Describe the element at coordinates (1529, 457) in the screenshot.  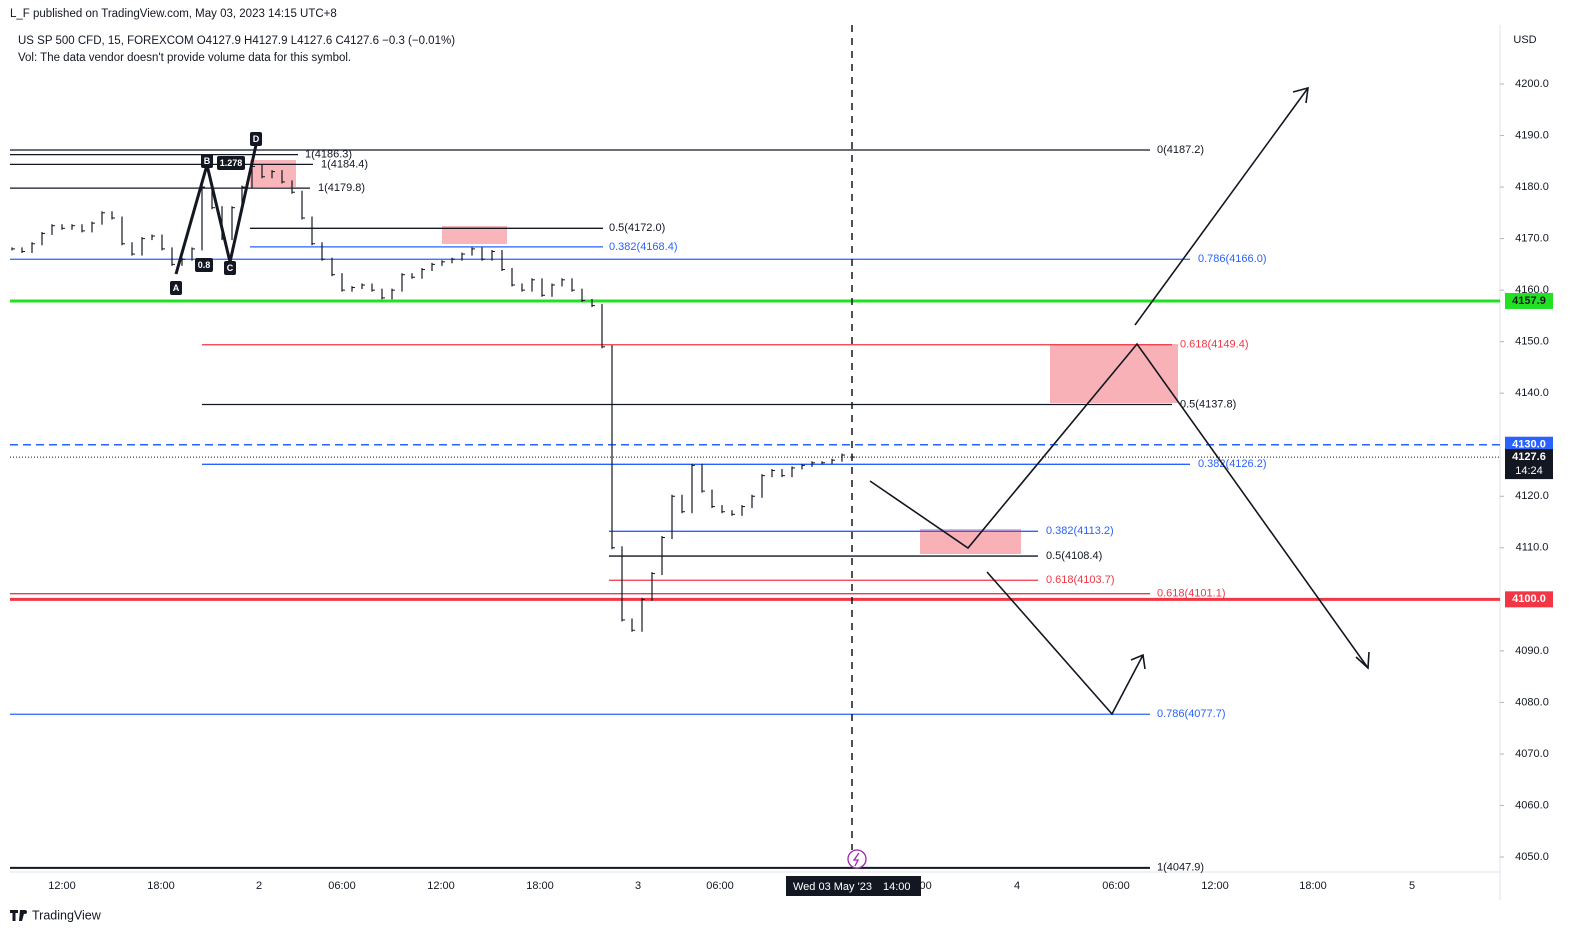
I see `last-price-label: 4127.6` at that location.